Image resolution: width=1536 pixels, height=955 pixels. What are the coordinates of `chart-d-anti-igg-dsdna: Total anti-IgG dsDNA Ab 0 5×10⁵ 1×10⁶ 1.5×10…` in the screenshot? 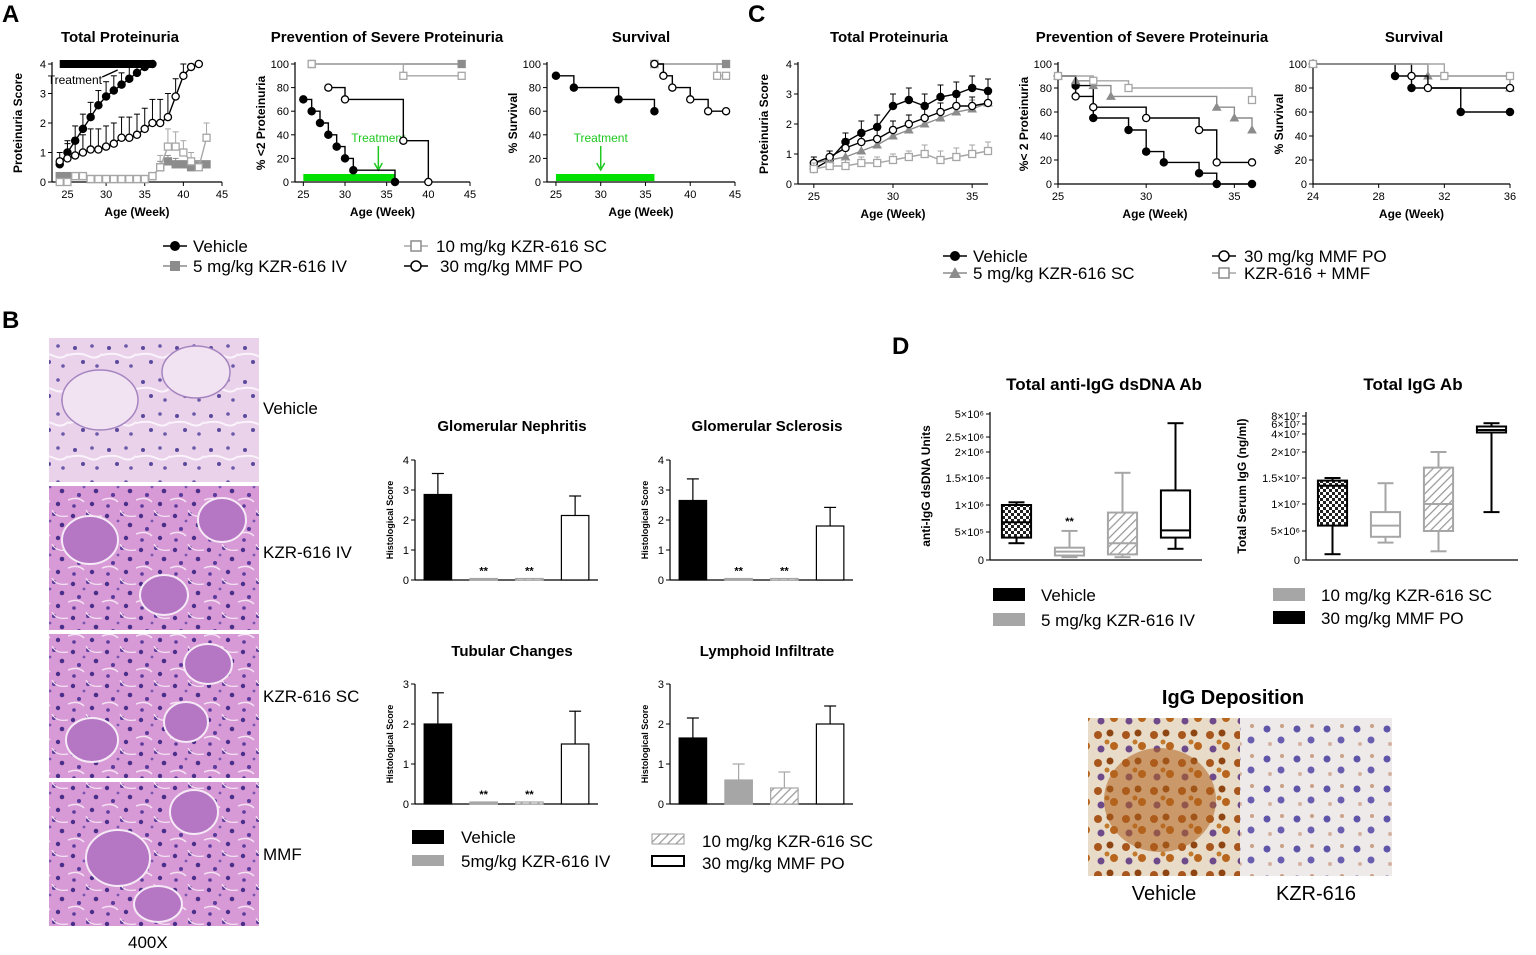 It's located at (1060, 471).